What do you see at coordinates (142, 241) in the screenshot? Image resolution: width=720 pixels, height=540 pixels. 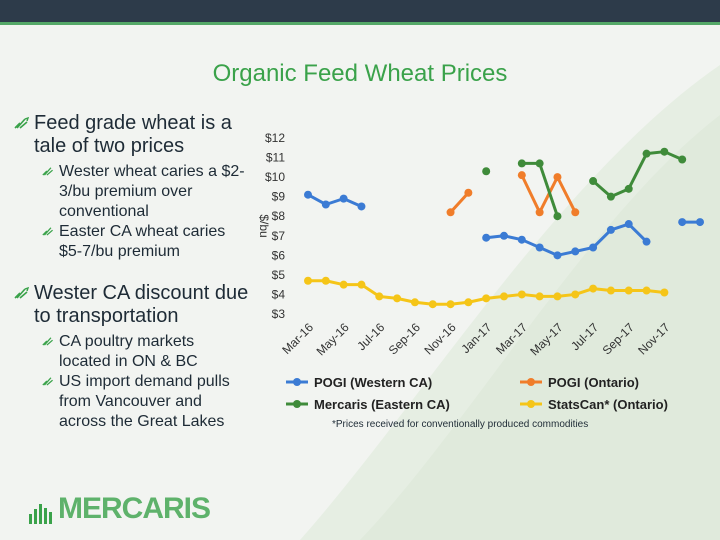 I see `sub-bullet-text: Easter CA wheat caries $5-7/bu premium` at bounding box center [142, 241].